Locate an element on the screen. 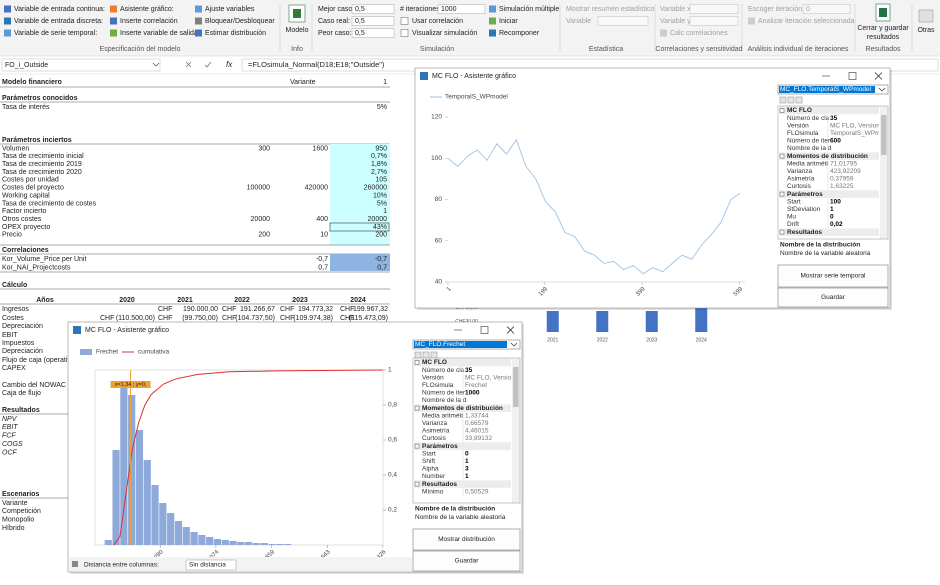 The image size is (940, 585). ribbon-button: Bloquear/Desbloquear is located at coordinates (240, 21).